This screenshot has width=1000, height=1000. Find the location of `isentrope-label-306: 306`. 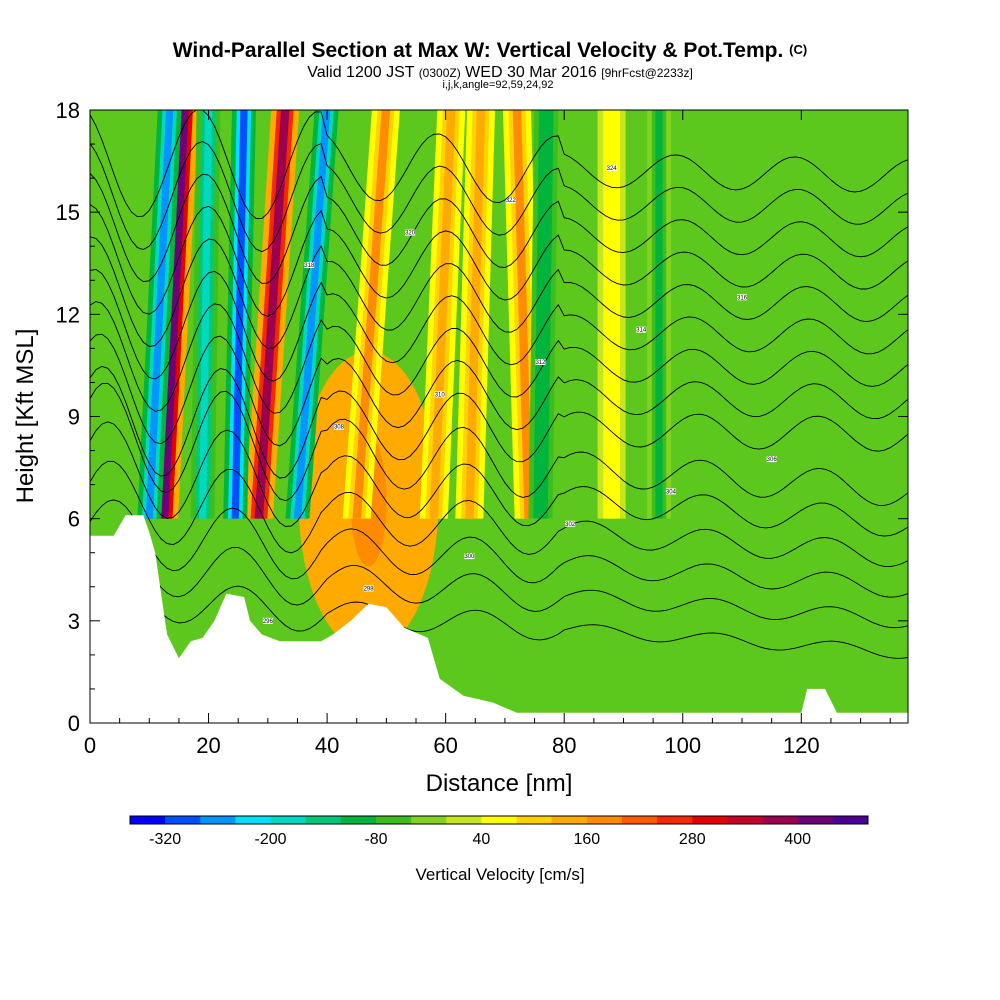

isentrope-label-306: 306 is located at coordinates (772, 460).